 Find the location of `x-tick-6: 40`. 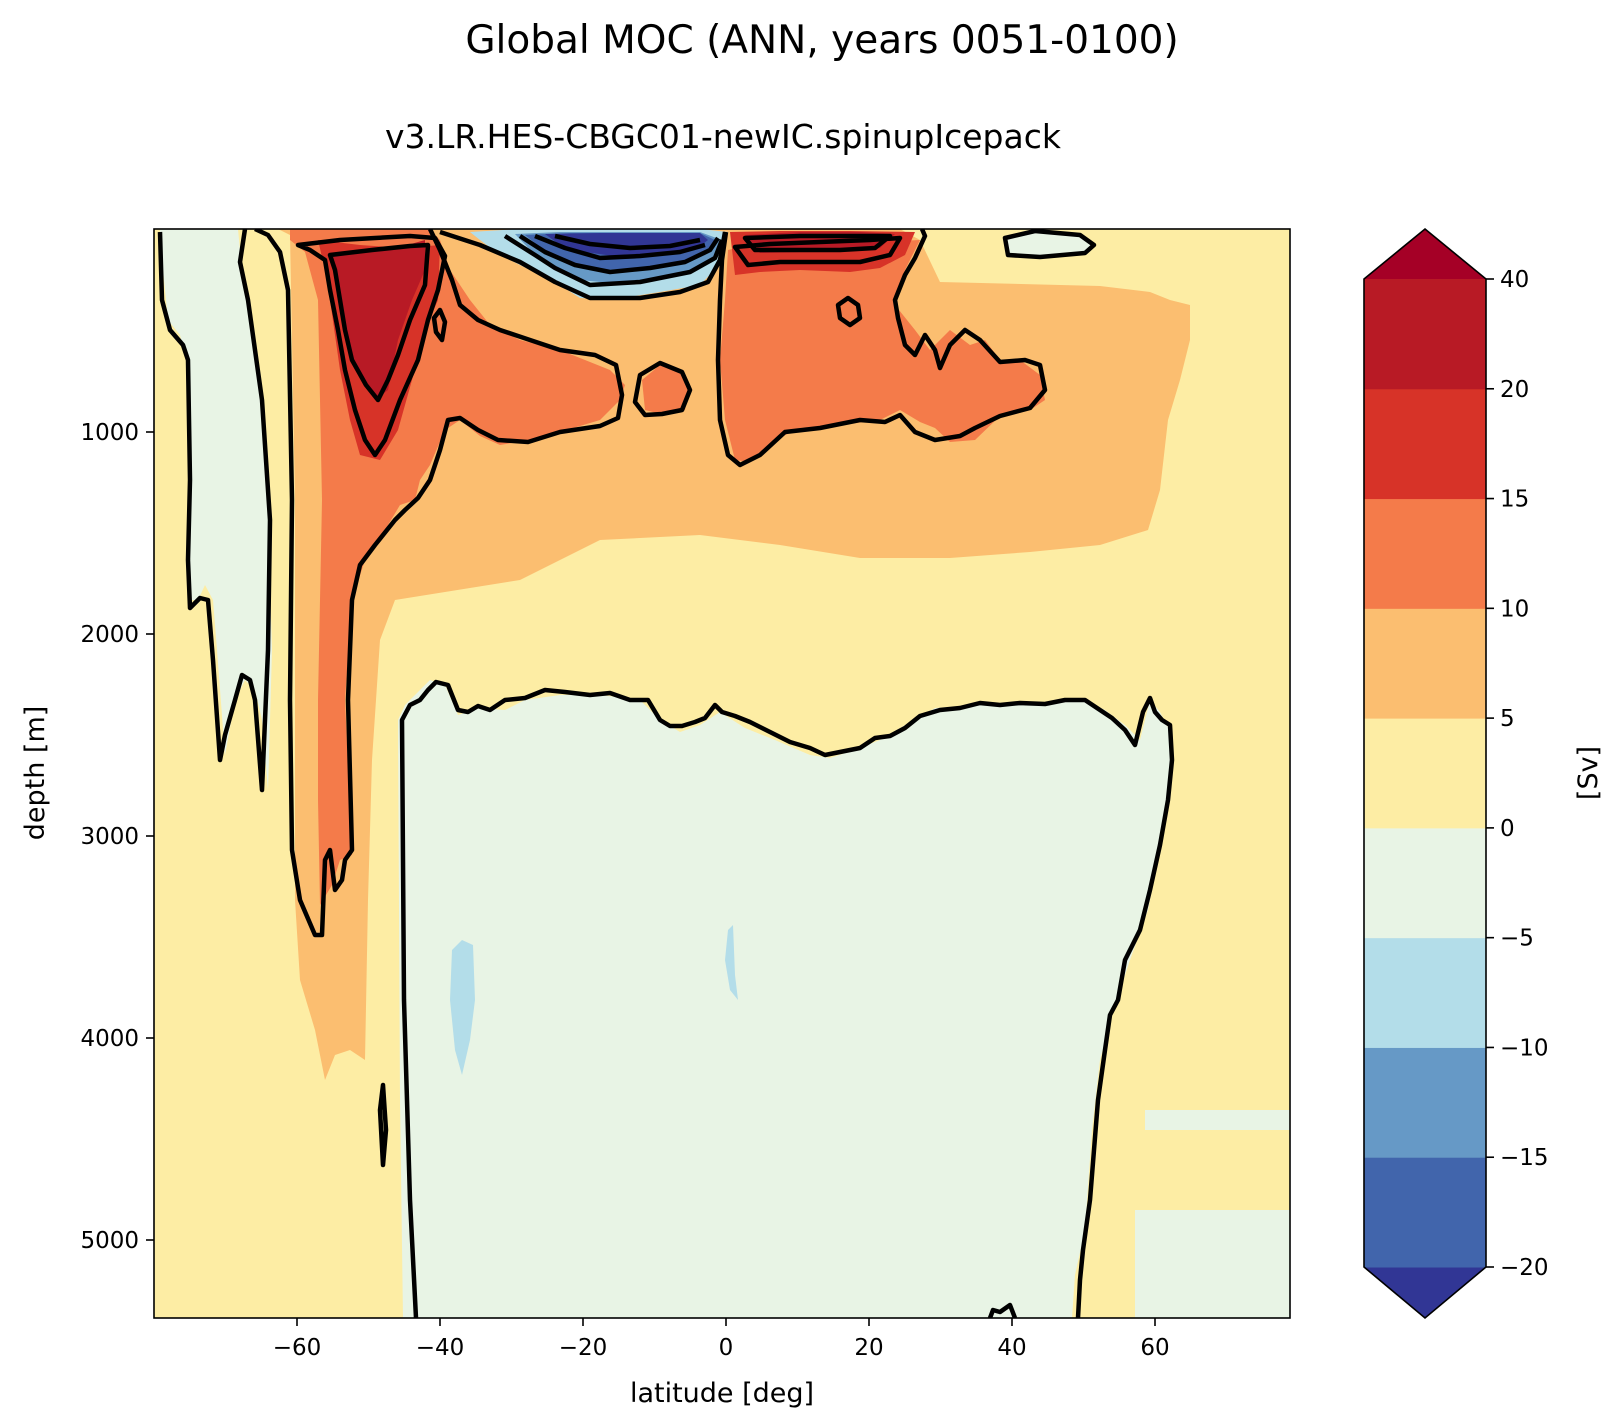

x-tick-6: 40 is located at coordinates (1012, 1339).